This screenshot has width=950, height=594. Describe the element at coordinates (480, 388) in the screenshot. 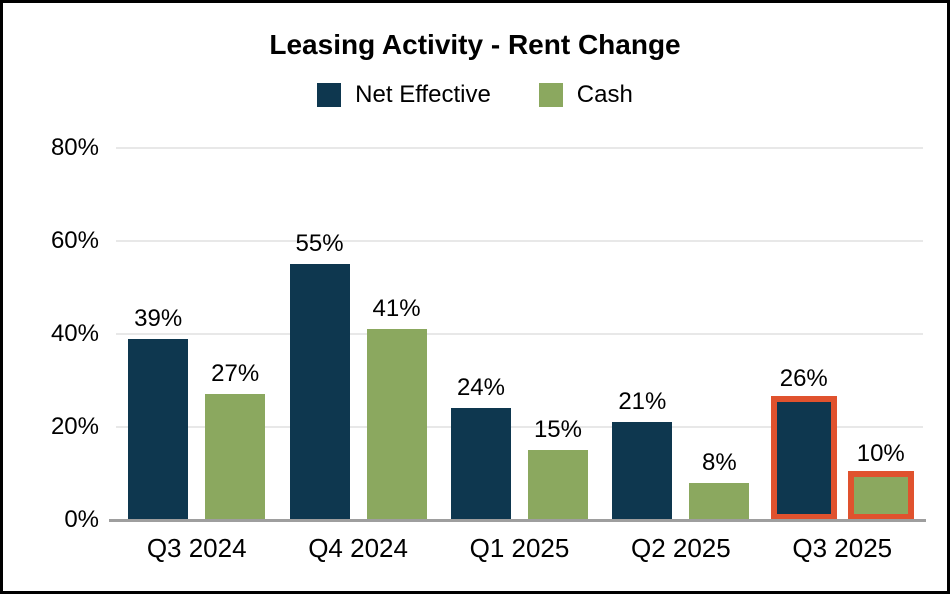

I see `bar-value-label: 24%` at that location.